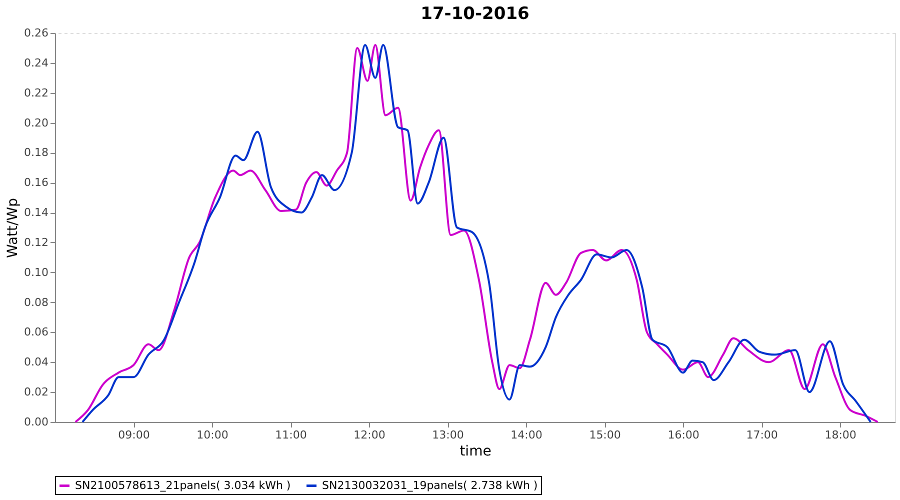 This screenshot has width=900, height=500. I want to click on y-tick-label: 0.20, so click(36, 123).